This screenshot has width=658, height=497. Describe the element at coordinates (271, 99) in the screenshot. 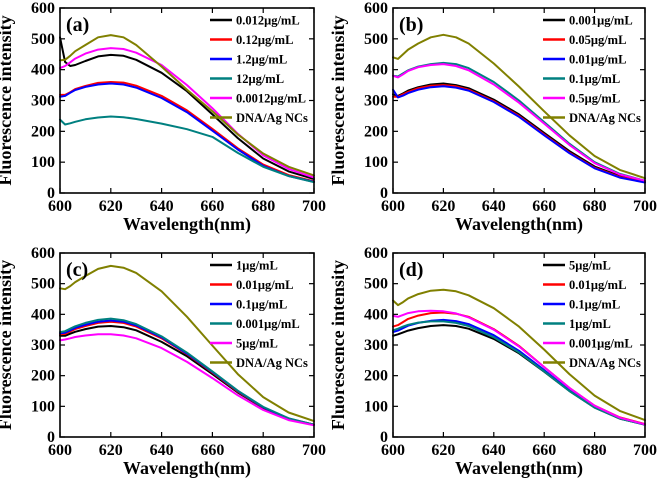

I see `legend-label: 0.0012μg/mL` at that location.